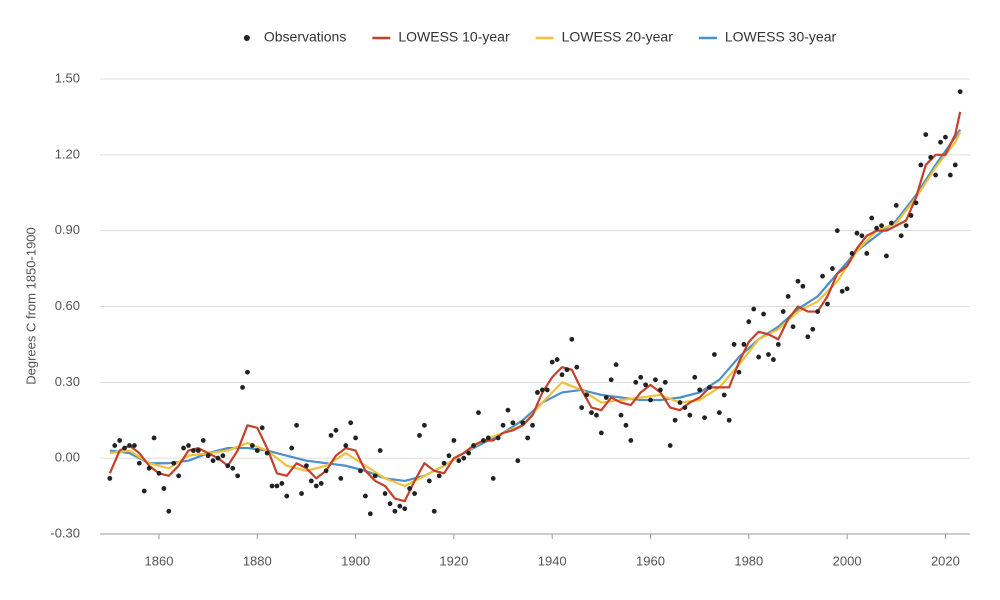  I want to click on y-tick-label: 0.90, so click(67, 229).